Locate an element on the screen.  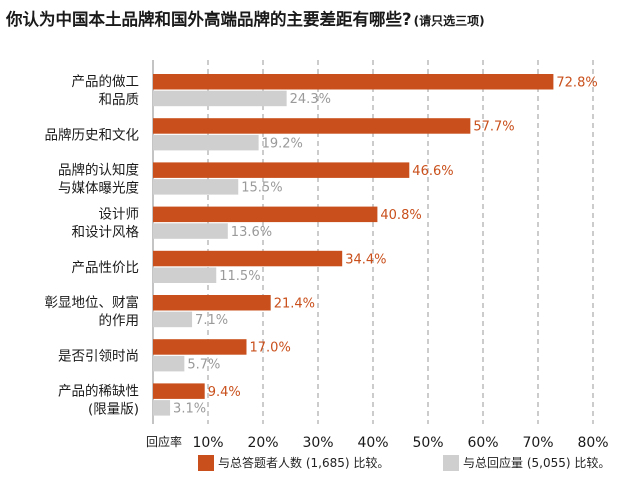
tick-label-4: 50% is located at coordinates (427, 443).